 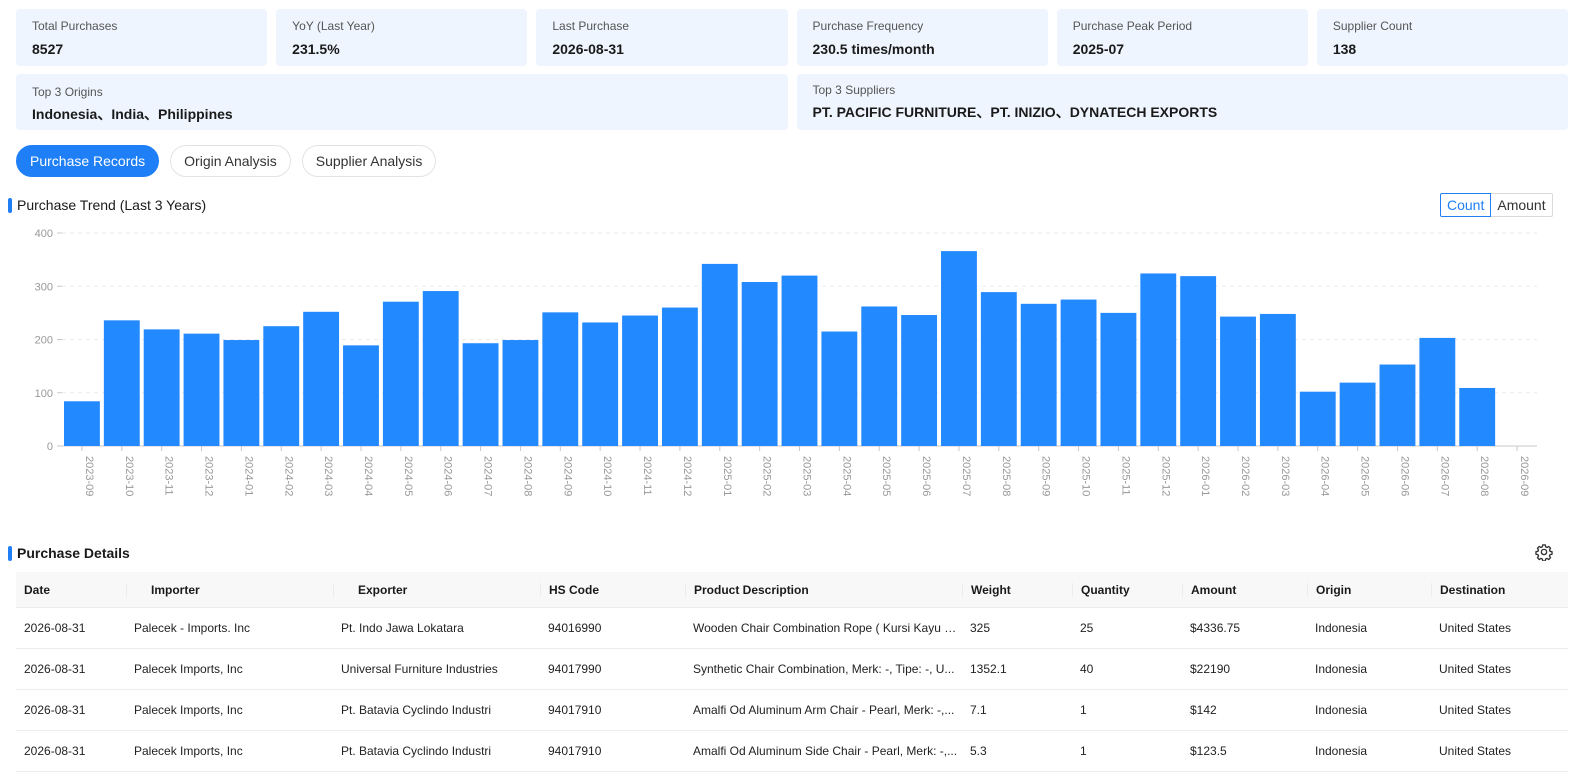 What do you see at coordinates (1210, 669) in the screenshot?
I see `cell-amount: $22190` at bounding box center [1210, 669].